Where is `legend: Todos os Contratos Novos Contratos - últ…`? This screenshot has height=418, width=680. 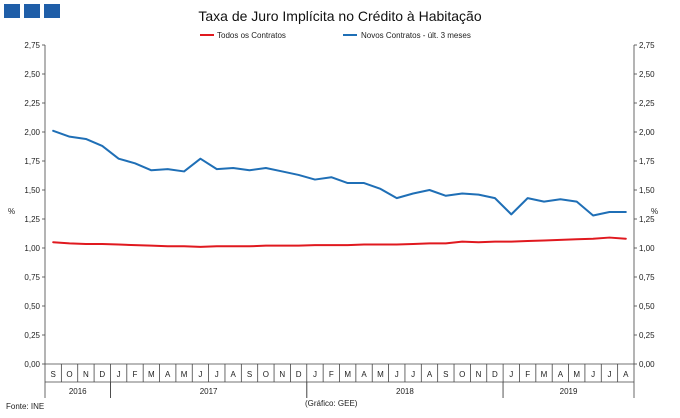 legend: Todos os Contratos Novos Contratos - últ… is located at coordinates (335, 35).